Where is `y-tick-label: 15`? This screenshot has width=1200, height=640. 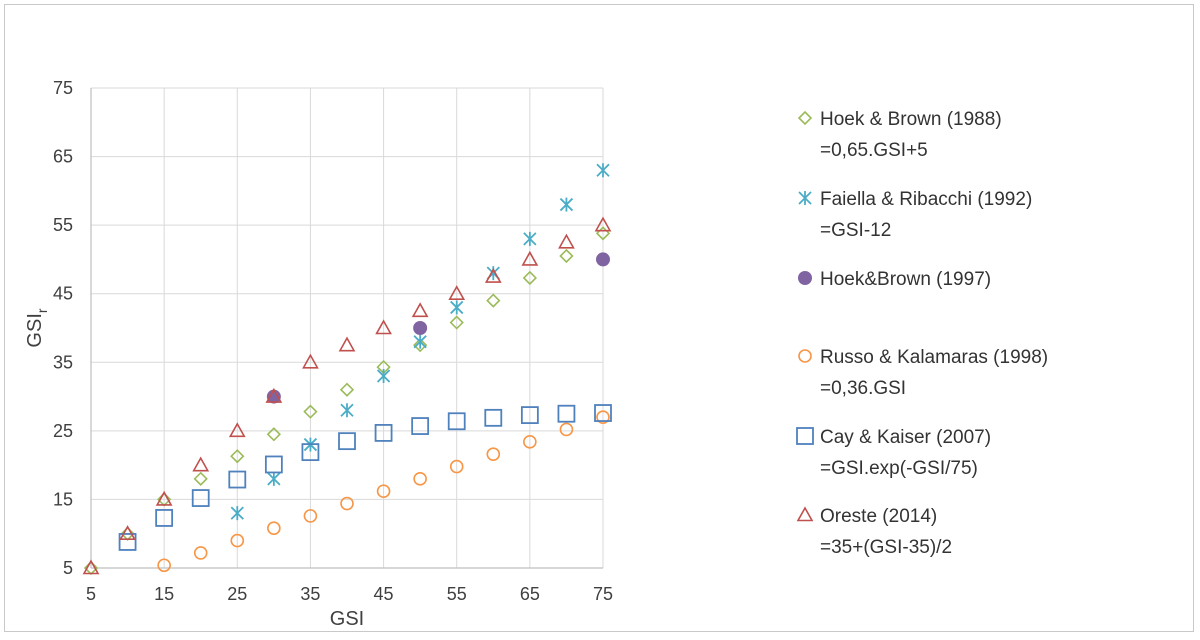 y-tick-label: 15 is located at coordinates (63, 499).